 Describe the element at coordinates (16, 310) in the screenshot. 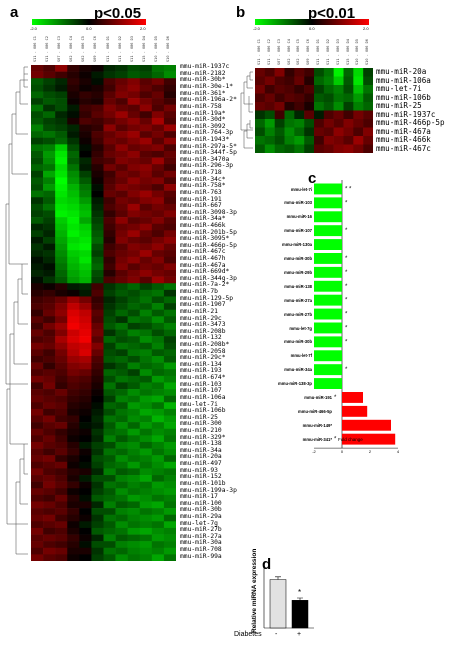

I see `panel-a-dendrogram` at that location.